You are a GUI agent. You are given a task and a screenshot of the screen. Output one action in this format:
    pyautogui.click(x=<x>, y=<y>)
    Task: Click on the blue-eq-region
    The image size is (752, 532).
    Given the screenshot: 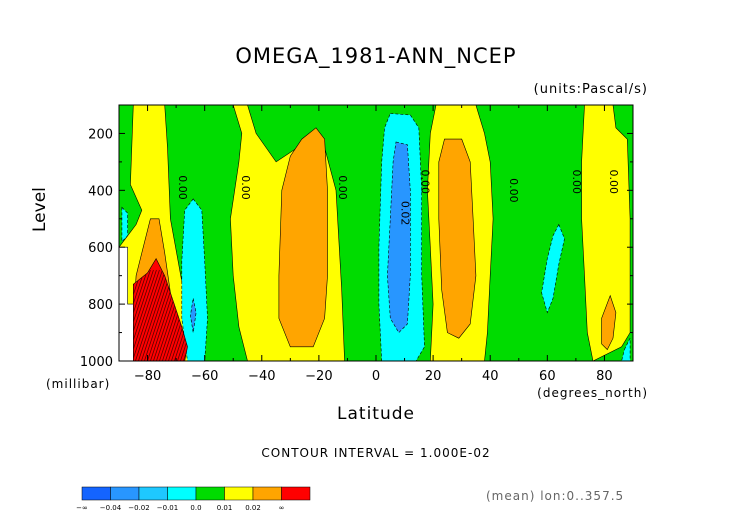 What is the action you would take?
    pyautogui.click(x=399, y=237)
    